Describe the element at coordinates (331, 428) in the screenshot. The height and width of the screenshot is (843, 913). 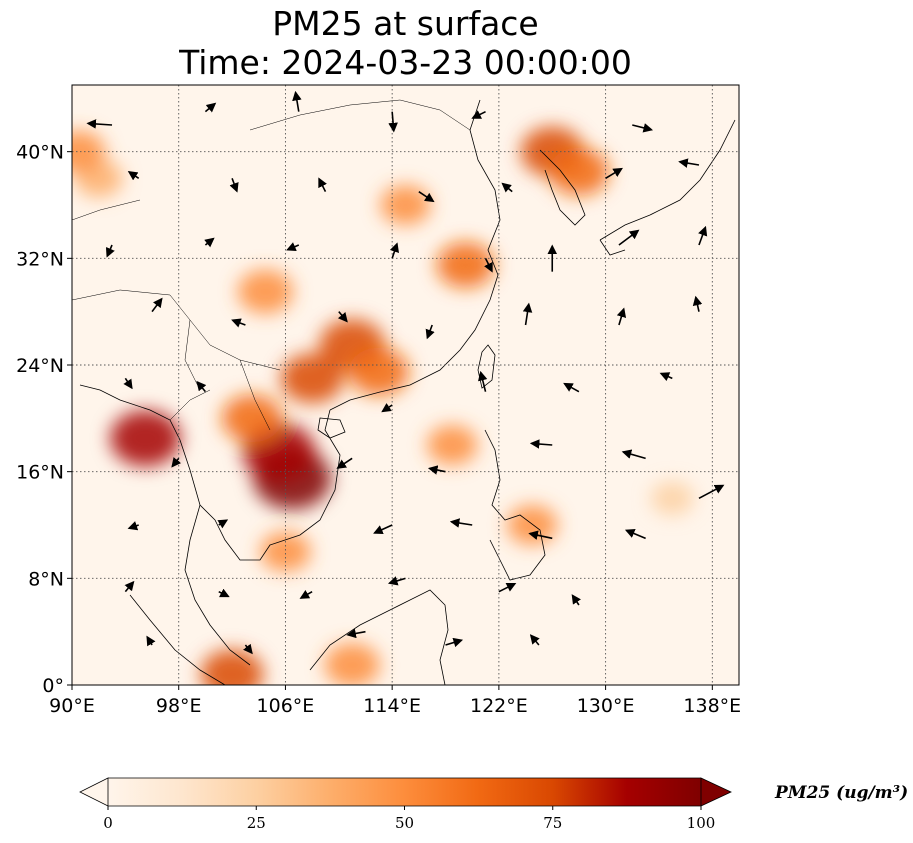
I see `coastline-hainan` at that location.